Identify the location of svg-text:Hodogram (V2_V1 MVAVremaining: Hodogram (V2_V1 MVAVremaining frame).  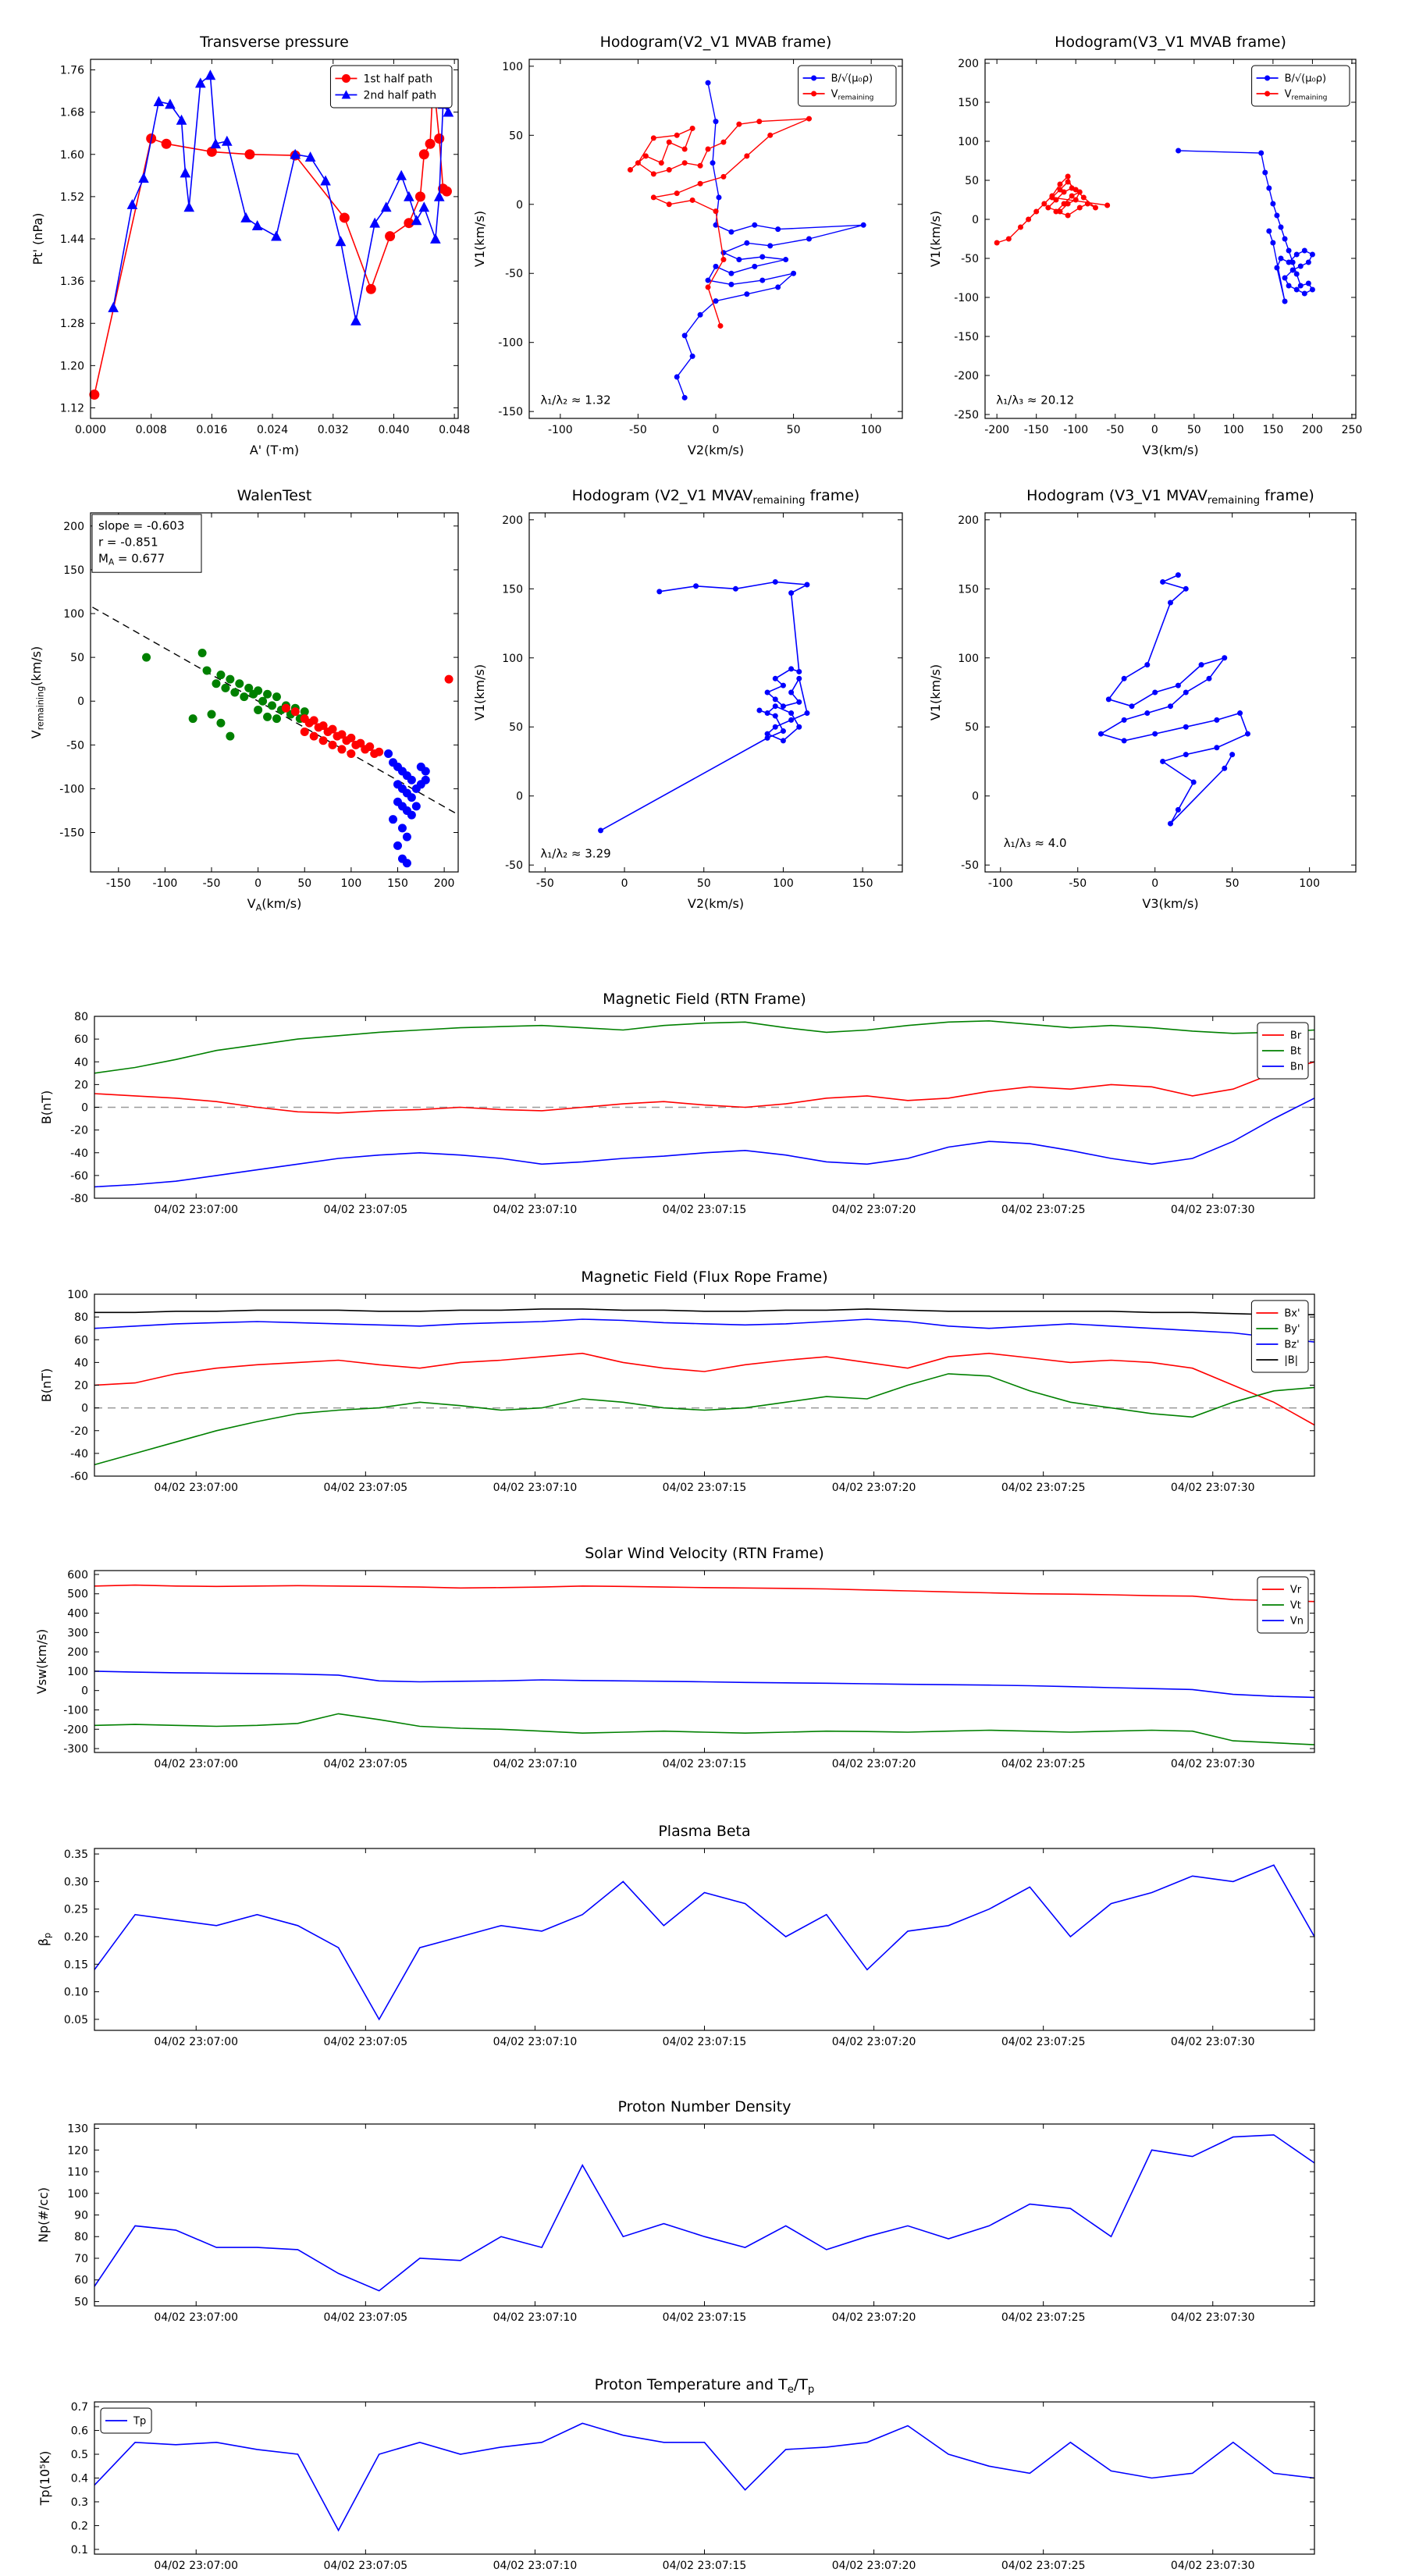
(716, 497).